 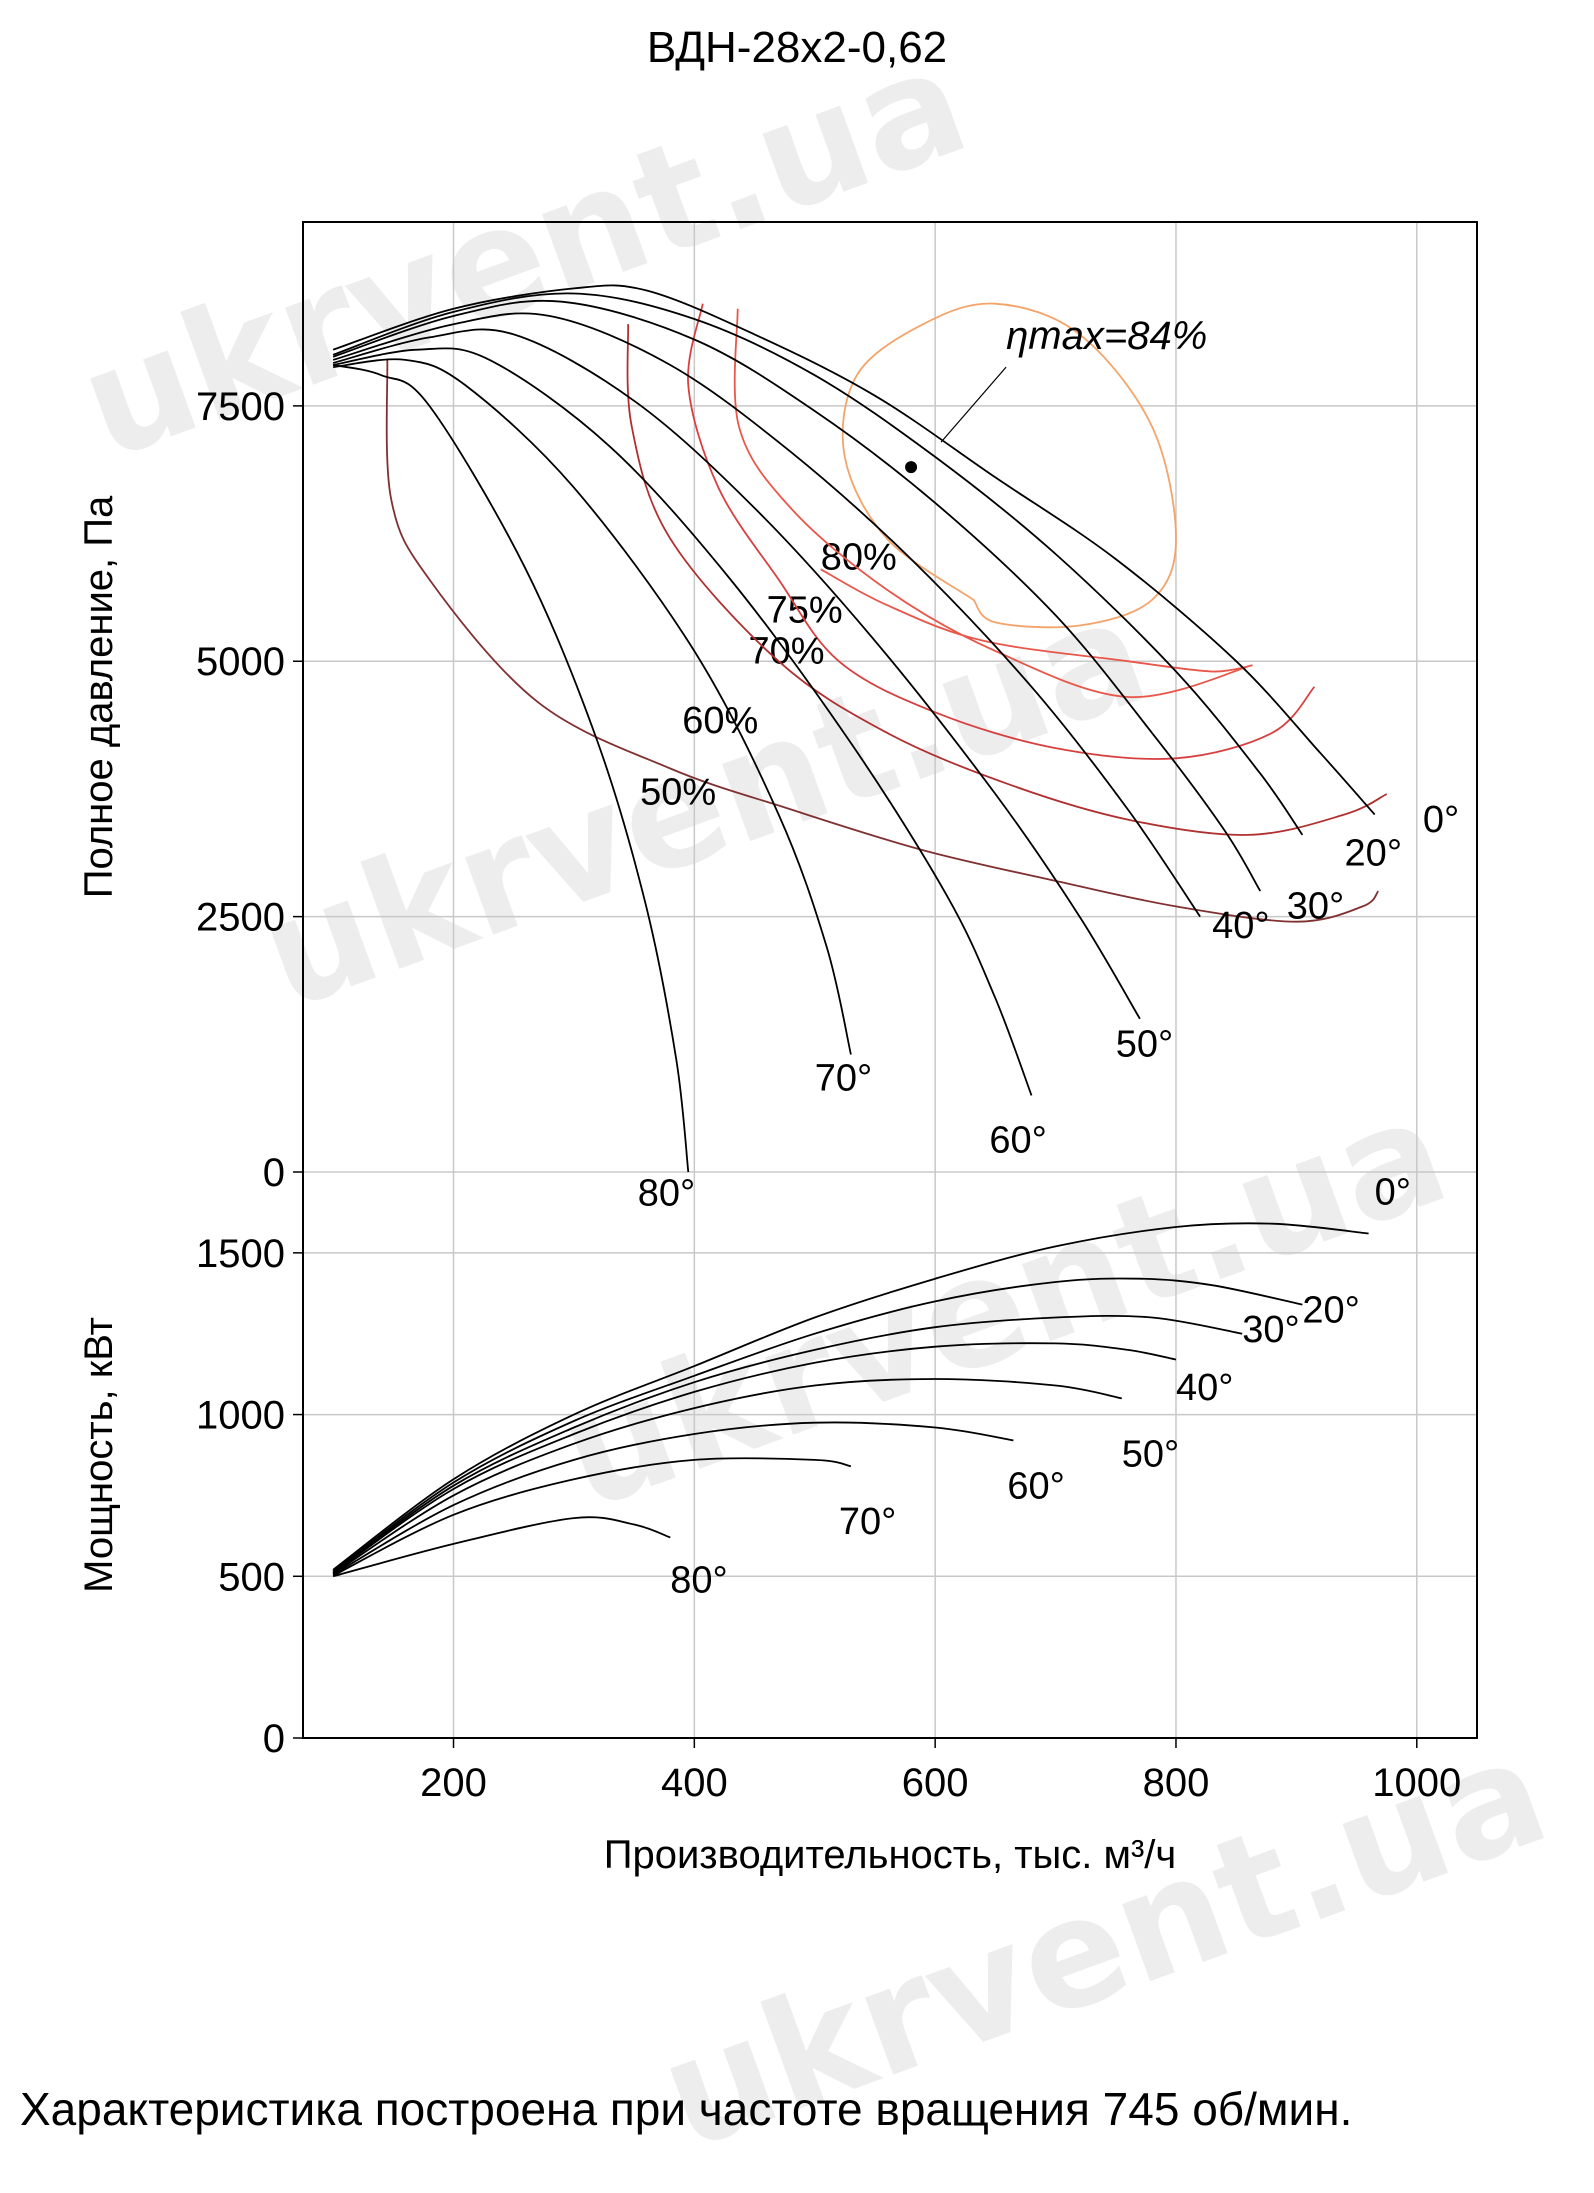 What do you see at coordinates (99, 1455) in the screenshot?
I see `y-axis-label: Мощность, кВт` at bounding box center [99, 1455].